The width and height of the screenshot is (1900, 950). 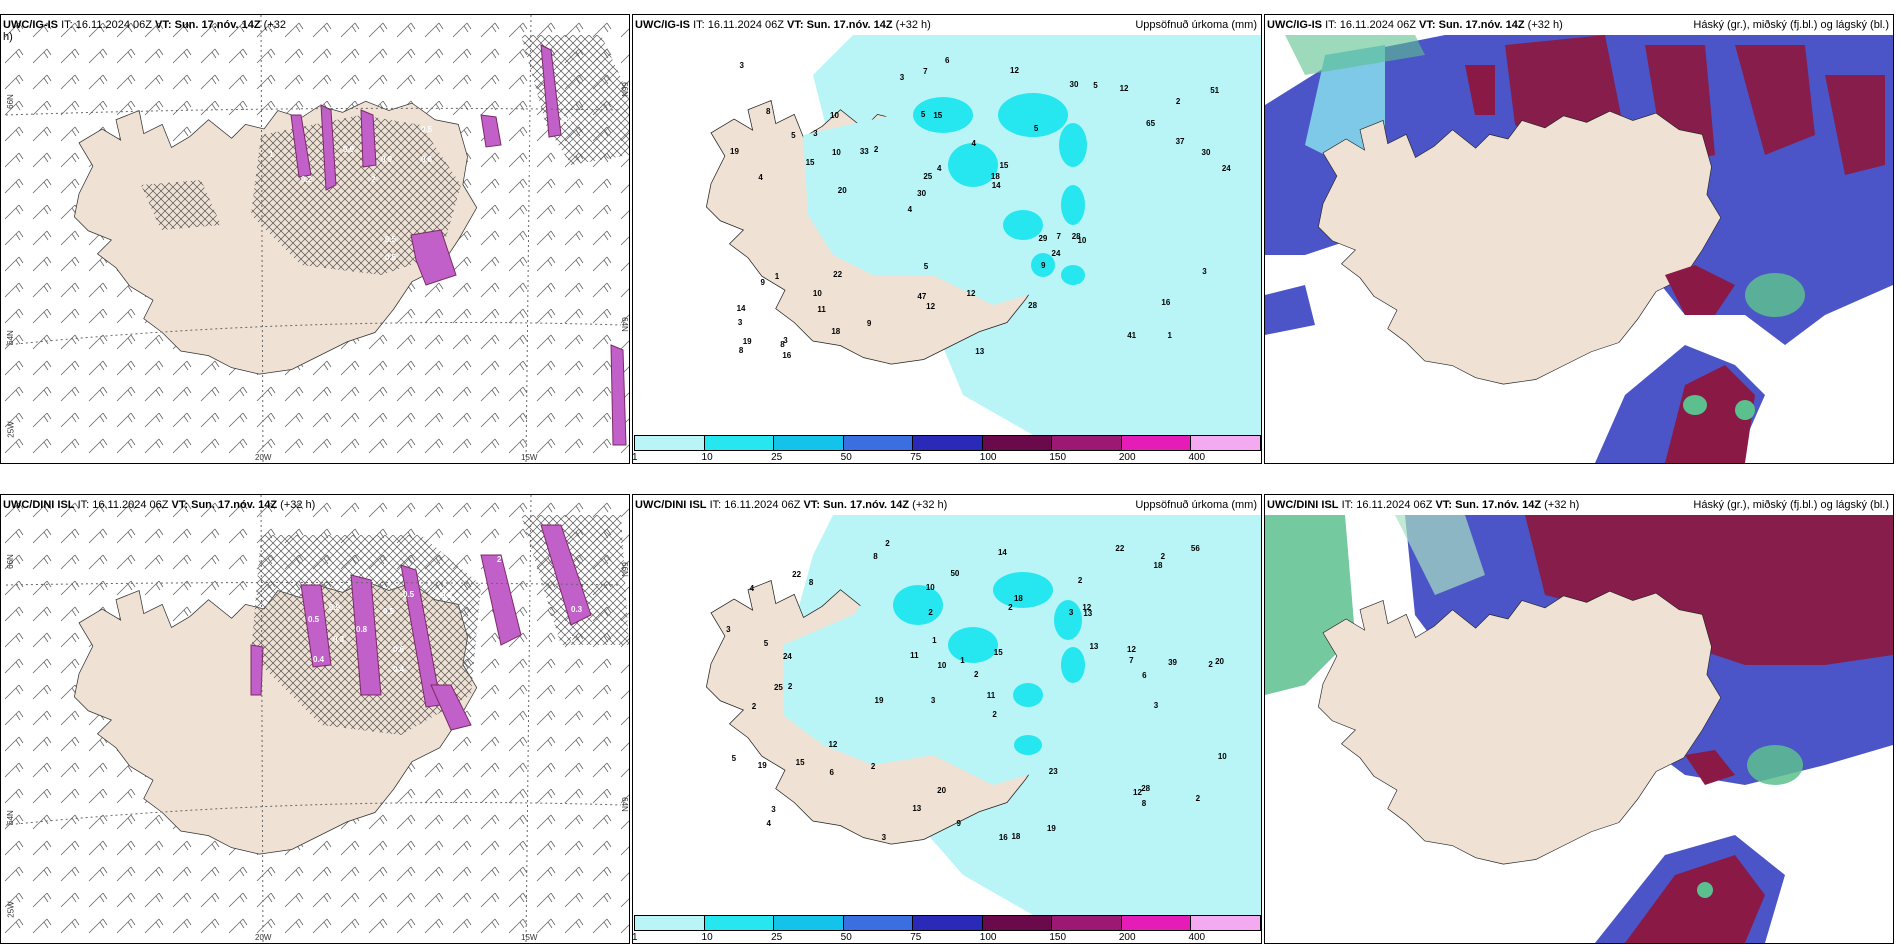 I want to click on lat-label-right-64n: 64N, so click(x=624, y=324).